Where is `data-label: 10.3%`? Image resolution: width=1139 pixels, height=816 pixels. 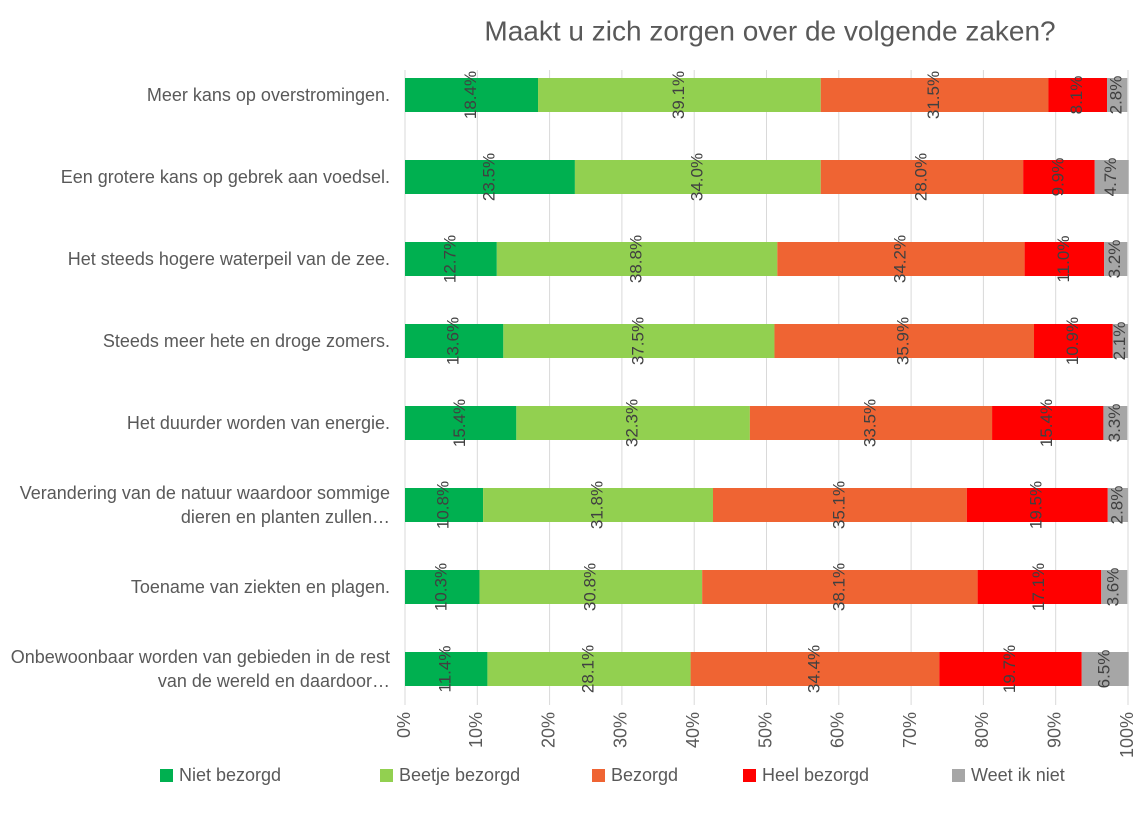
data-label: 10.3% is located at coordinates (441, 587).